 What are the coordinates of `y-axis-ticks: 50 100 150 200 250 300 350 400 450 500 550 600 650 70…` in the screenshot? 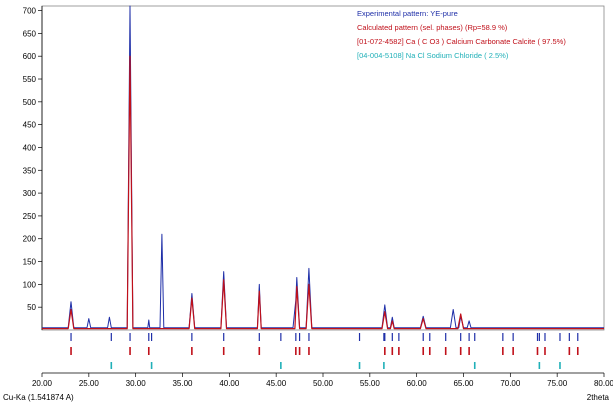 It's located at (32, 160).